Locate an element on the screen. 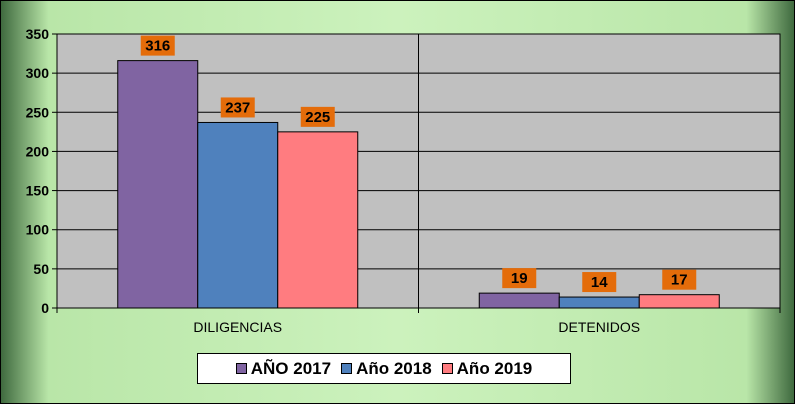 The height and width of the screenshot is (405, 795). data-label: 316 is located at coordinates (157, 46).